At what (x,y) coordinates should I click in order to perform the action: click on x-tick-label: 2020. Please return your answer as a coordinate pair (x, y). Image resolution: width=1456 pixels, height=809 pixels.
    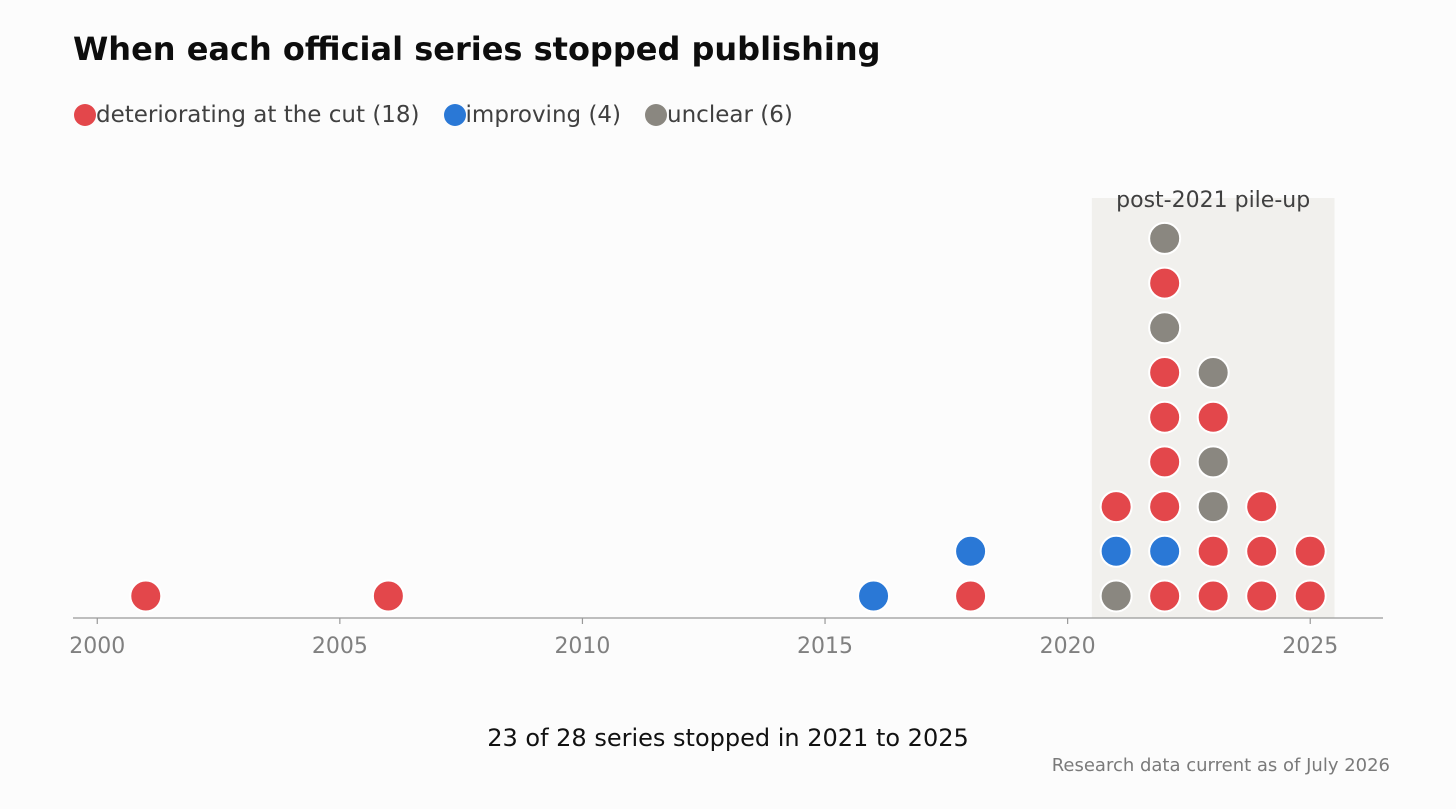
    Looking at the image, I should click on (1068, 646).